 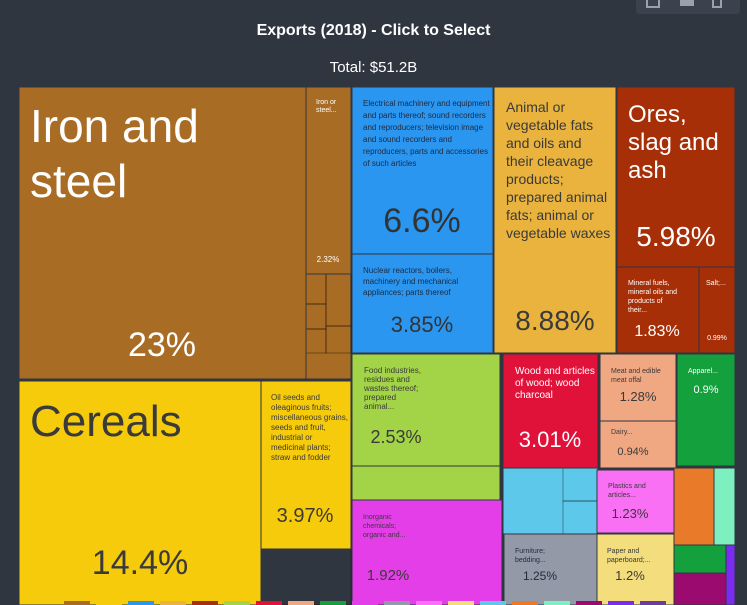 I want to click on tile-dairy, so click(x=638, y=444).